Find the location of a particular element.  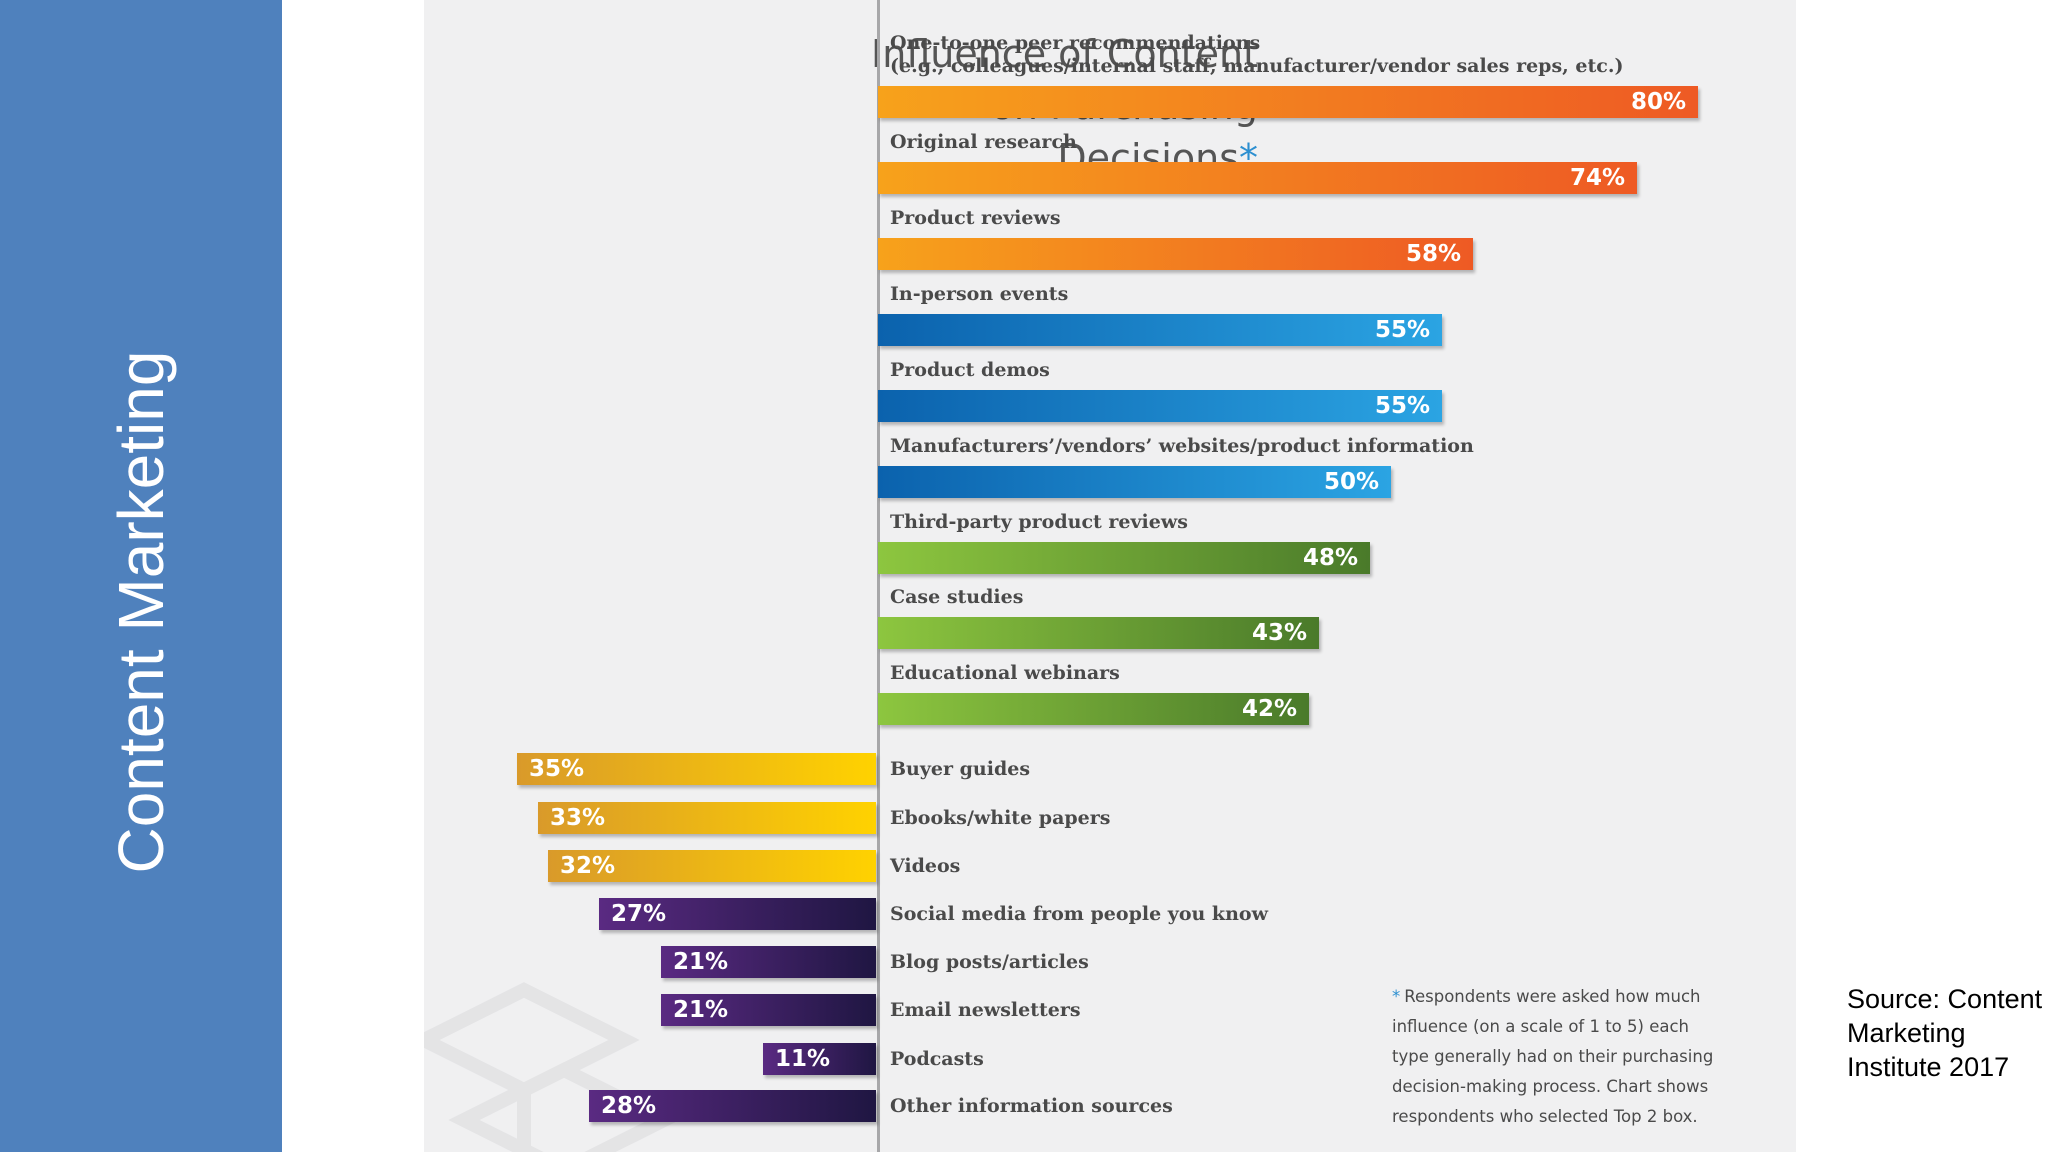

bar-label: Ebooks/white papers is located at coordinates (1000, 818).